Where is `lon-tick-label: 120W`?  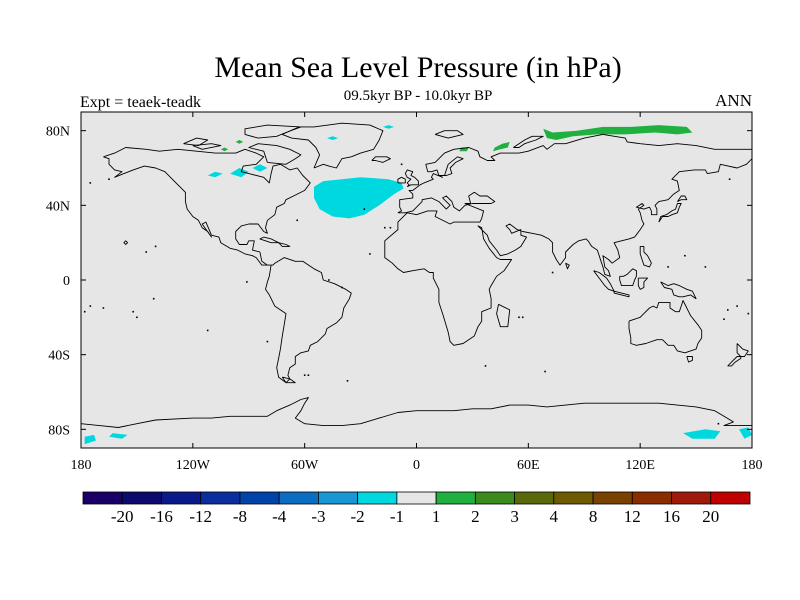
lon-tick-label: 120W is located at coordinates (193, 465).